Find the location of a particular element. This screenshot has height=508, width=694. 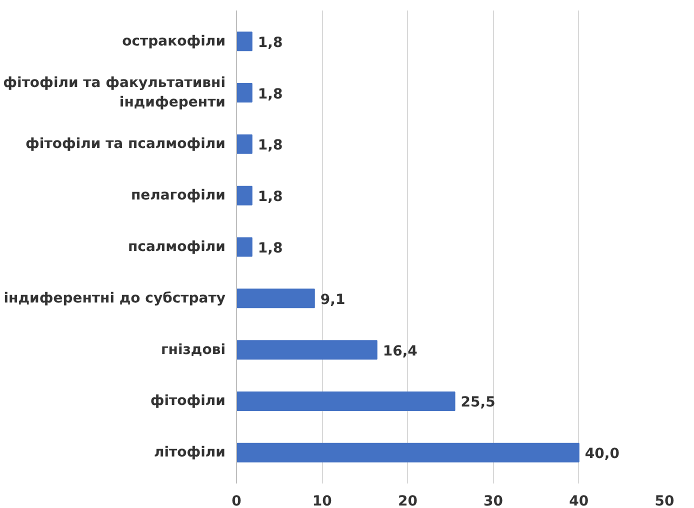

x-tick-label: 0 is located at coordinates (237, 501).